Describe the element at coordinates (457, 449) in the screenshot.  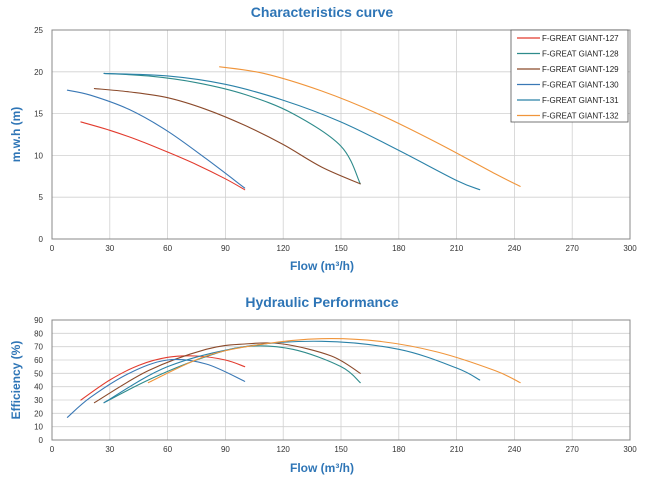
I see `chart2-xtick-label: 210` at that location.